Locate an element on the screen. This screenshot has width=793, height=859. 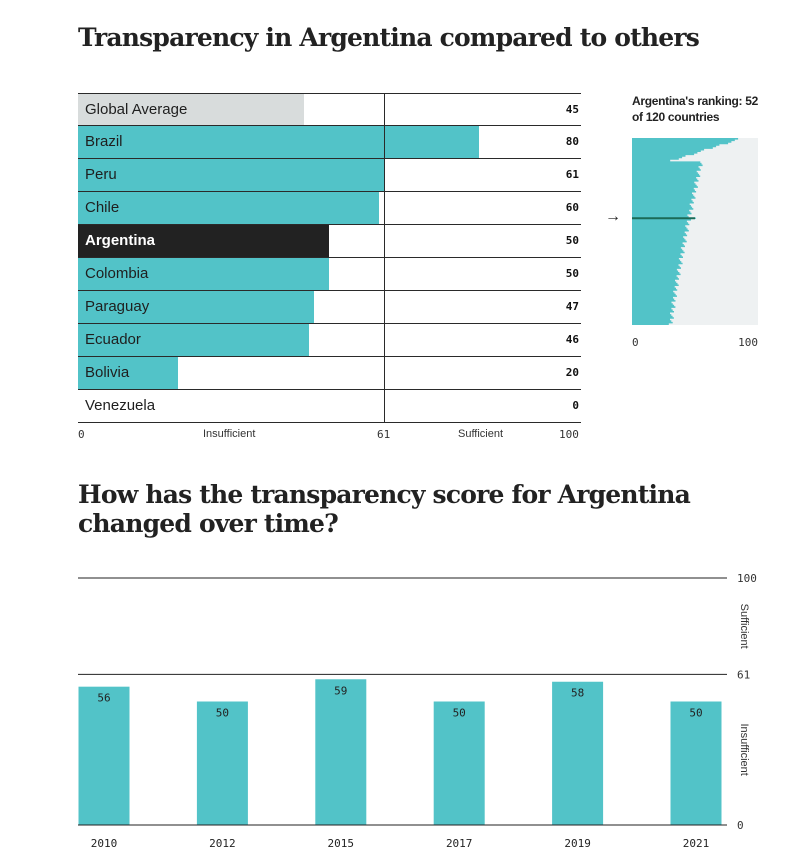
bar-row-chile: Chile 60 is located at coordinates (329, 208).